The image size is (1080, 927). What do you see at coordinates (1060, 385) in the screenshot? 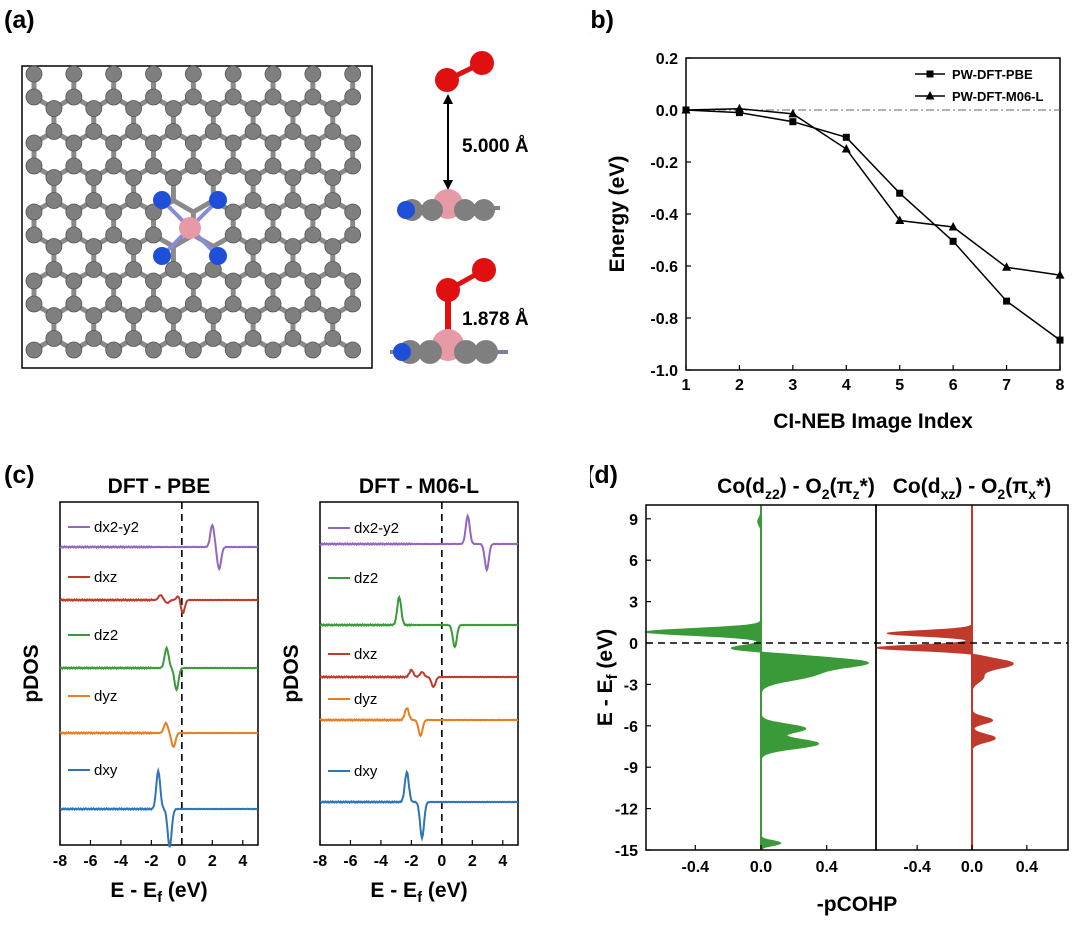
I see `x-tick-label: 8` at bounding box center [1060, 385].